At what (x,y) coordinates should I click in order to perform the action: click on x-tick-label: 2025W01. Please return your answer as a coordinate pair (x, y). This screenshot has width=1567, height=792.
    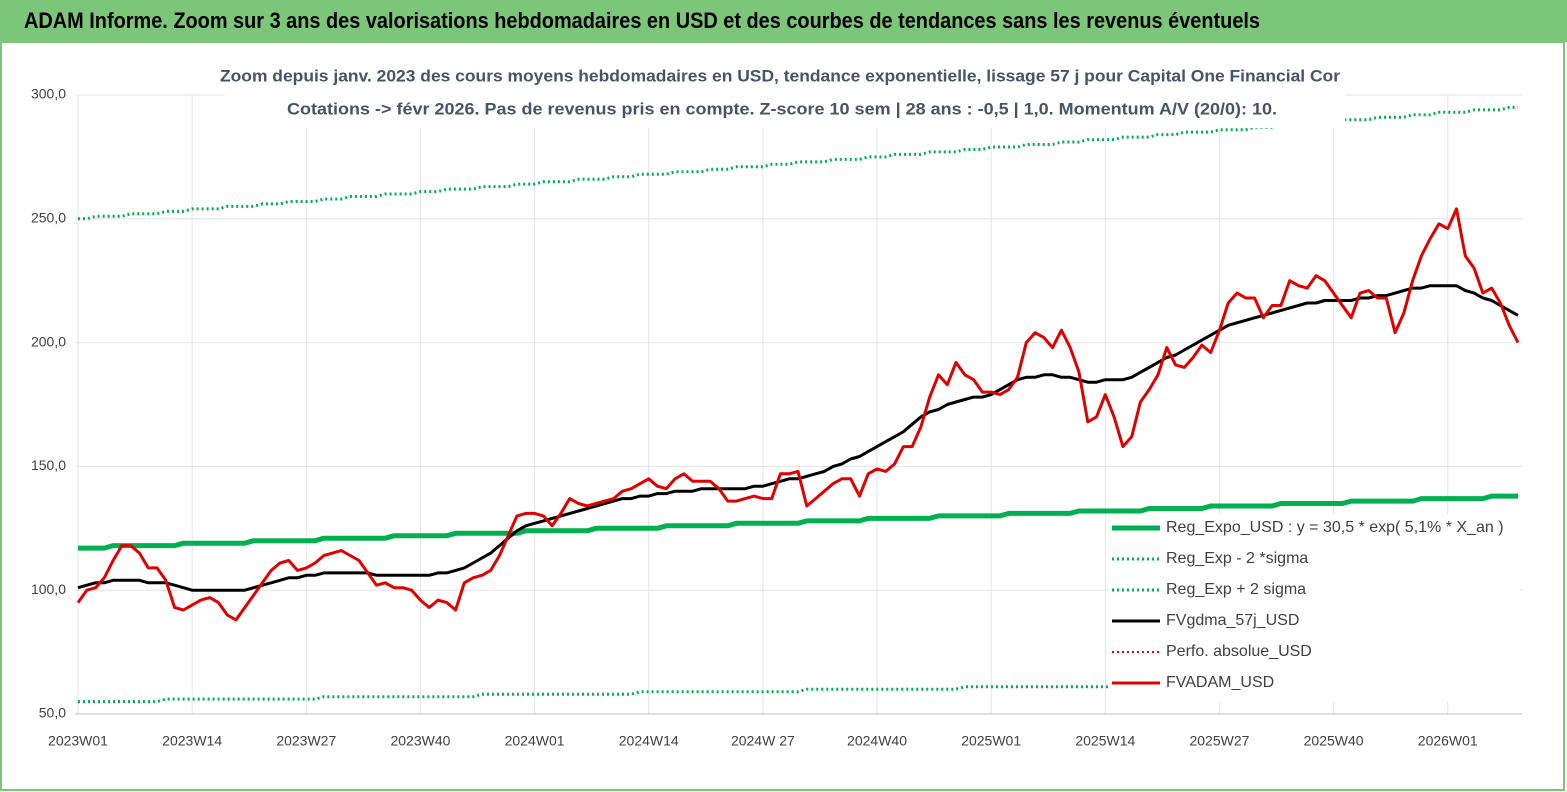
    Looking at the image, I should click on (991, 741).